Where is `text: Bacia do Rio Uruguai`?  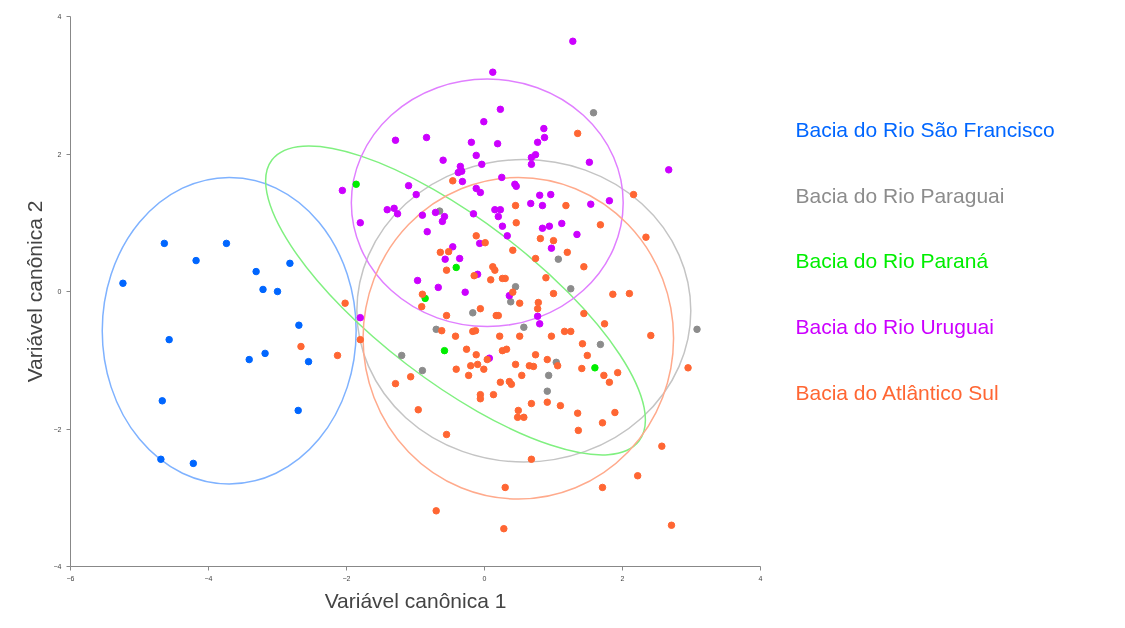
text: Bacia do Rio Uruguai is located at coordinates (894, 327).